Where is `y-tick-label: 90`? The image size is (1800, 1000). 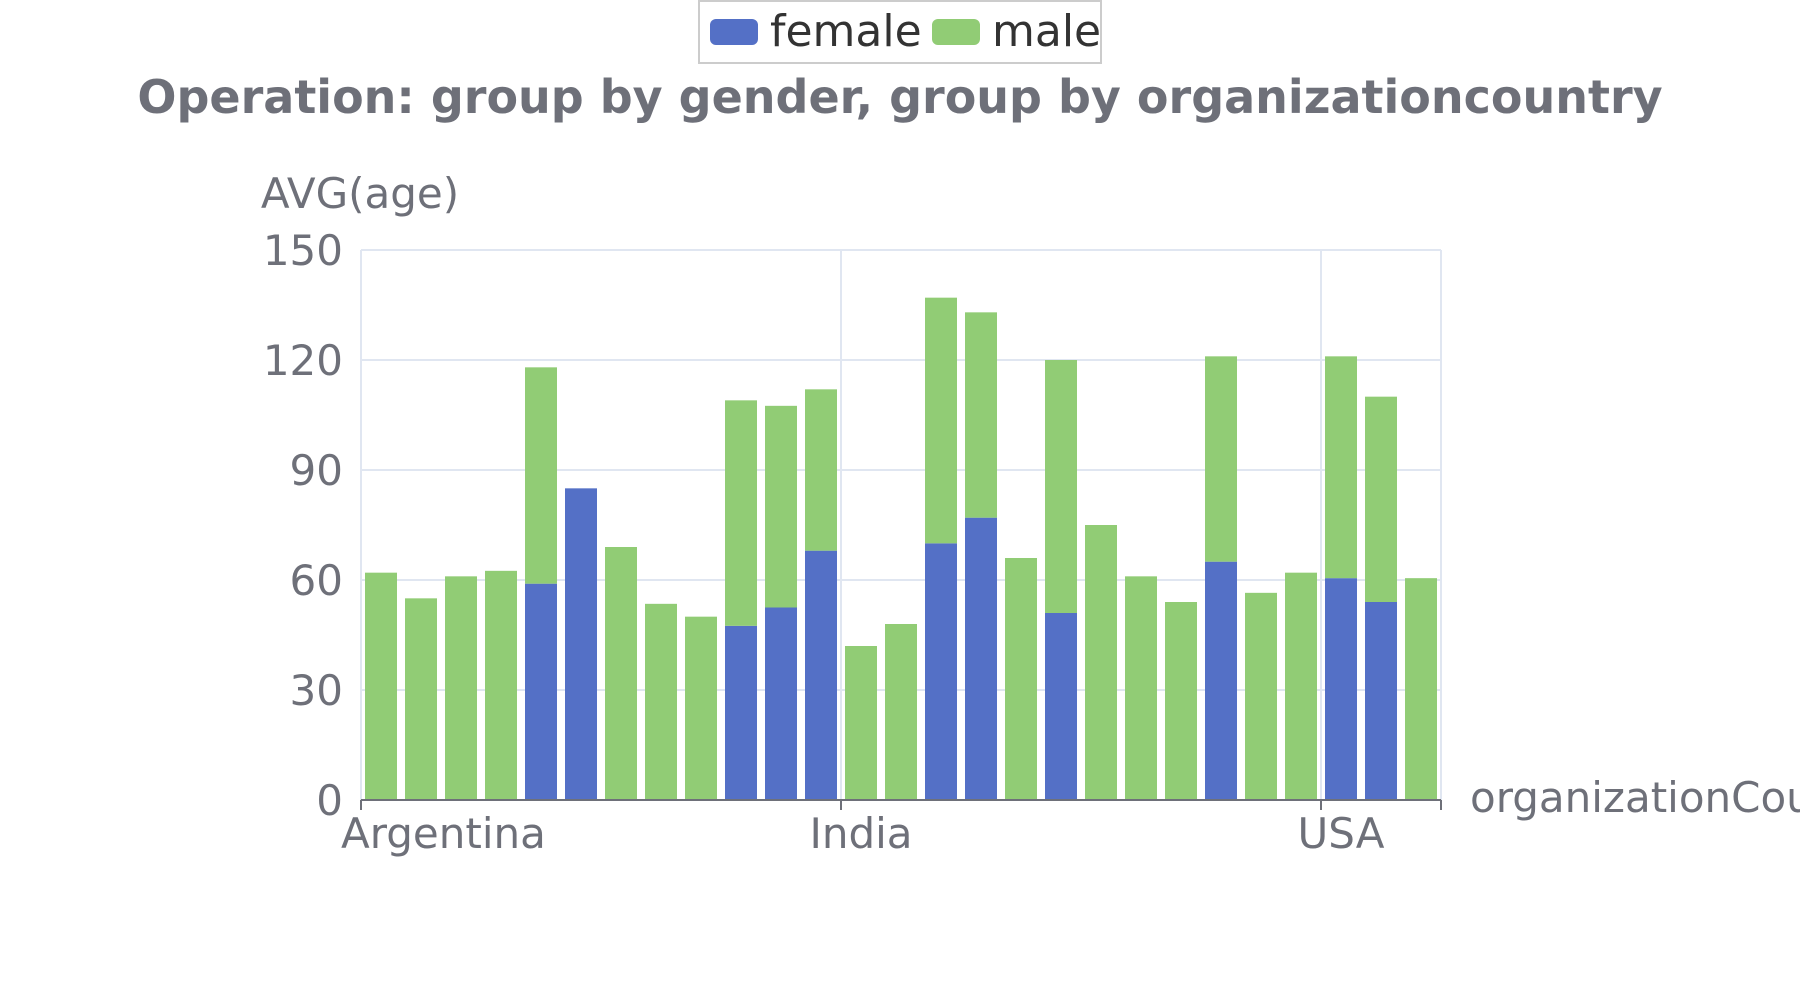 y-tick-label: 90 is located at coordinates (316, 470).